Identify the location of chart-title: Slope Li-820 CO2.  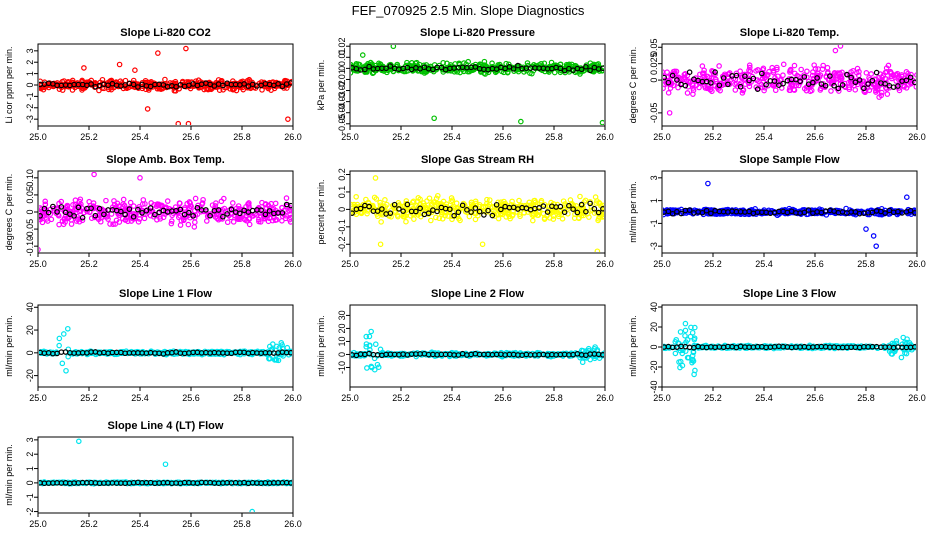
(165, 33).